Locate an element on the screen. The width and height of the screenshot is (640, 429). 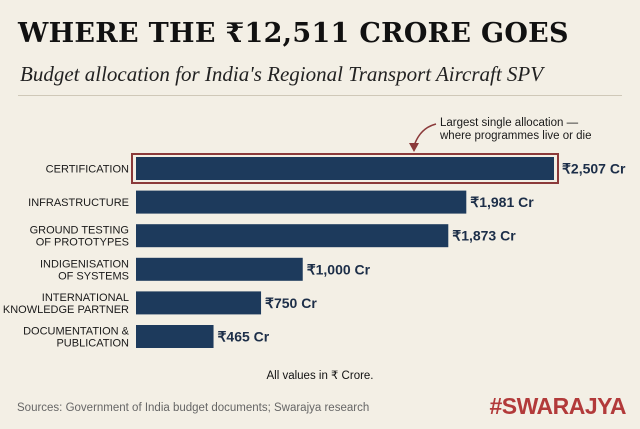
divider is located at coordinates (320, 95).